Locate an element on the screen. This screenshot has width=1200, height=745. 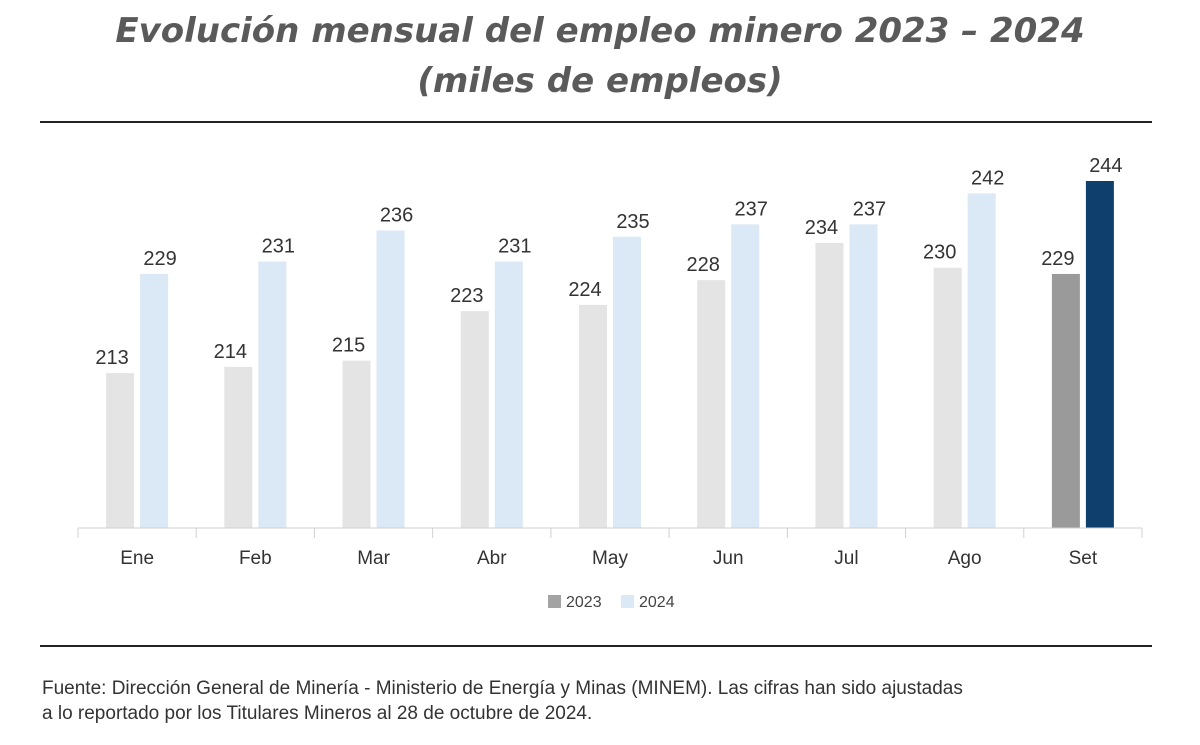
data-label-2023-jun: 228 is located at coordinates (703, 265).